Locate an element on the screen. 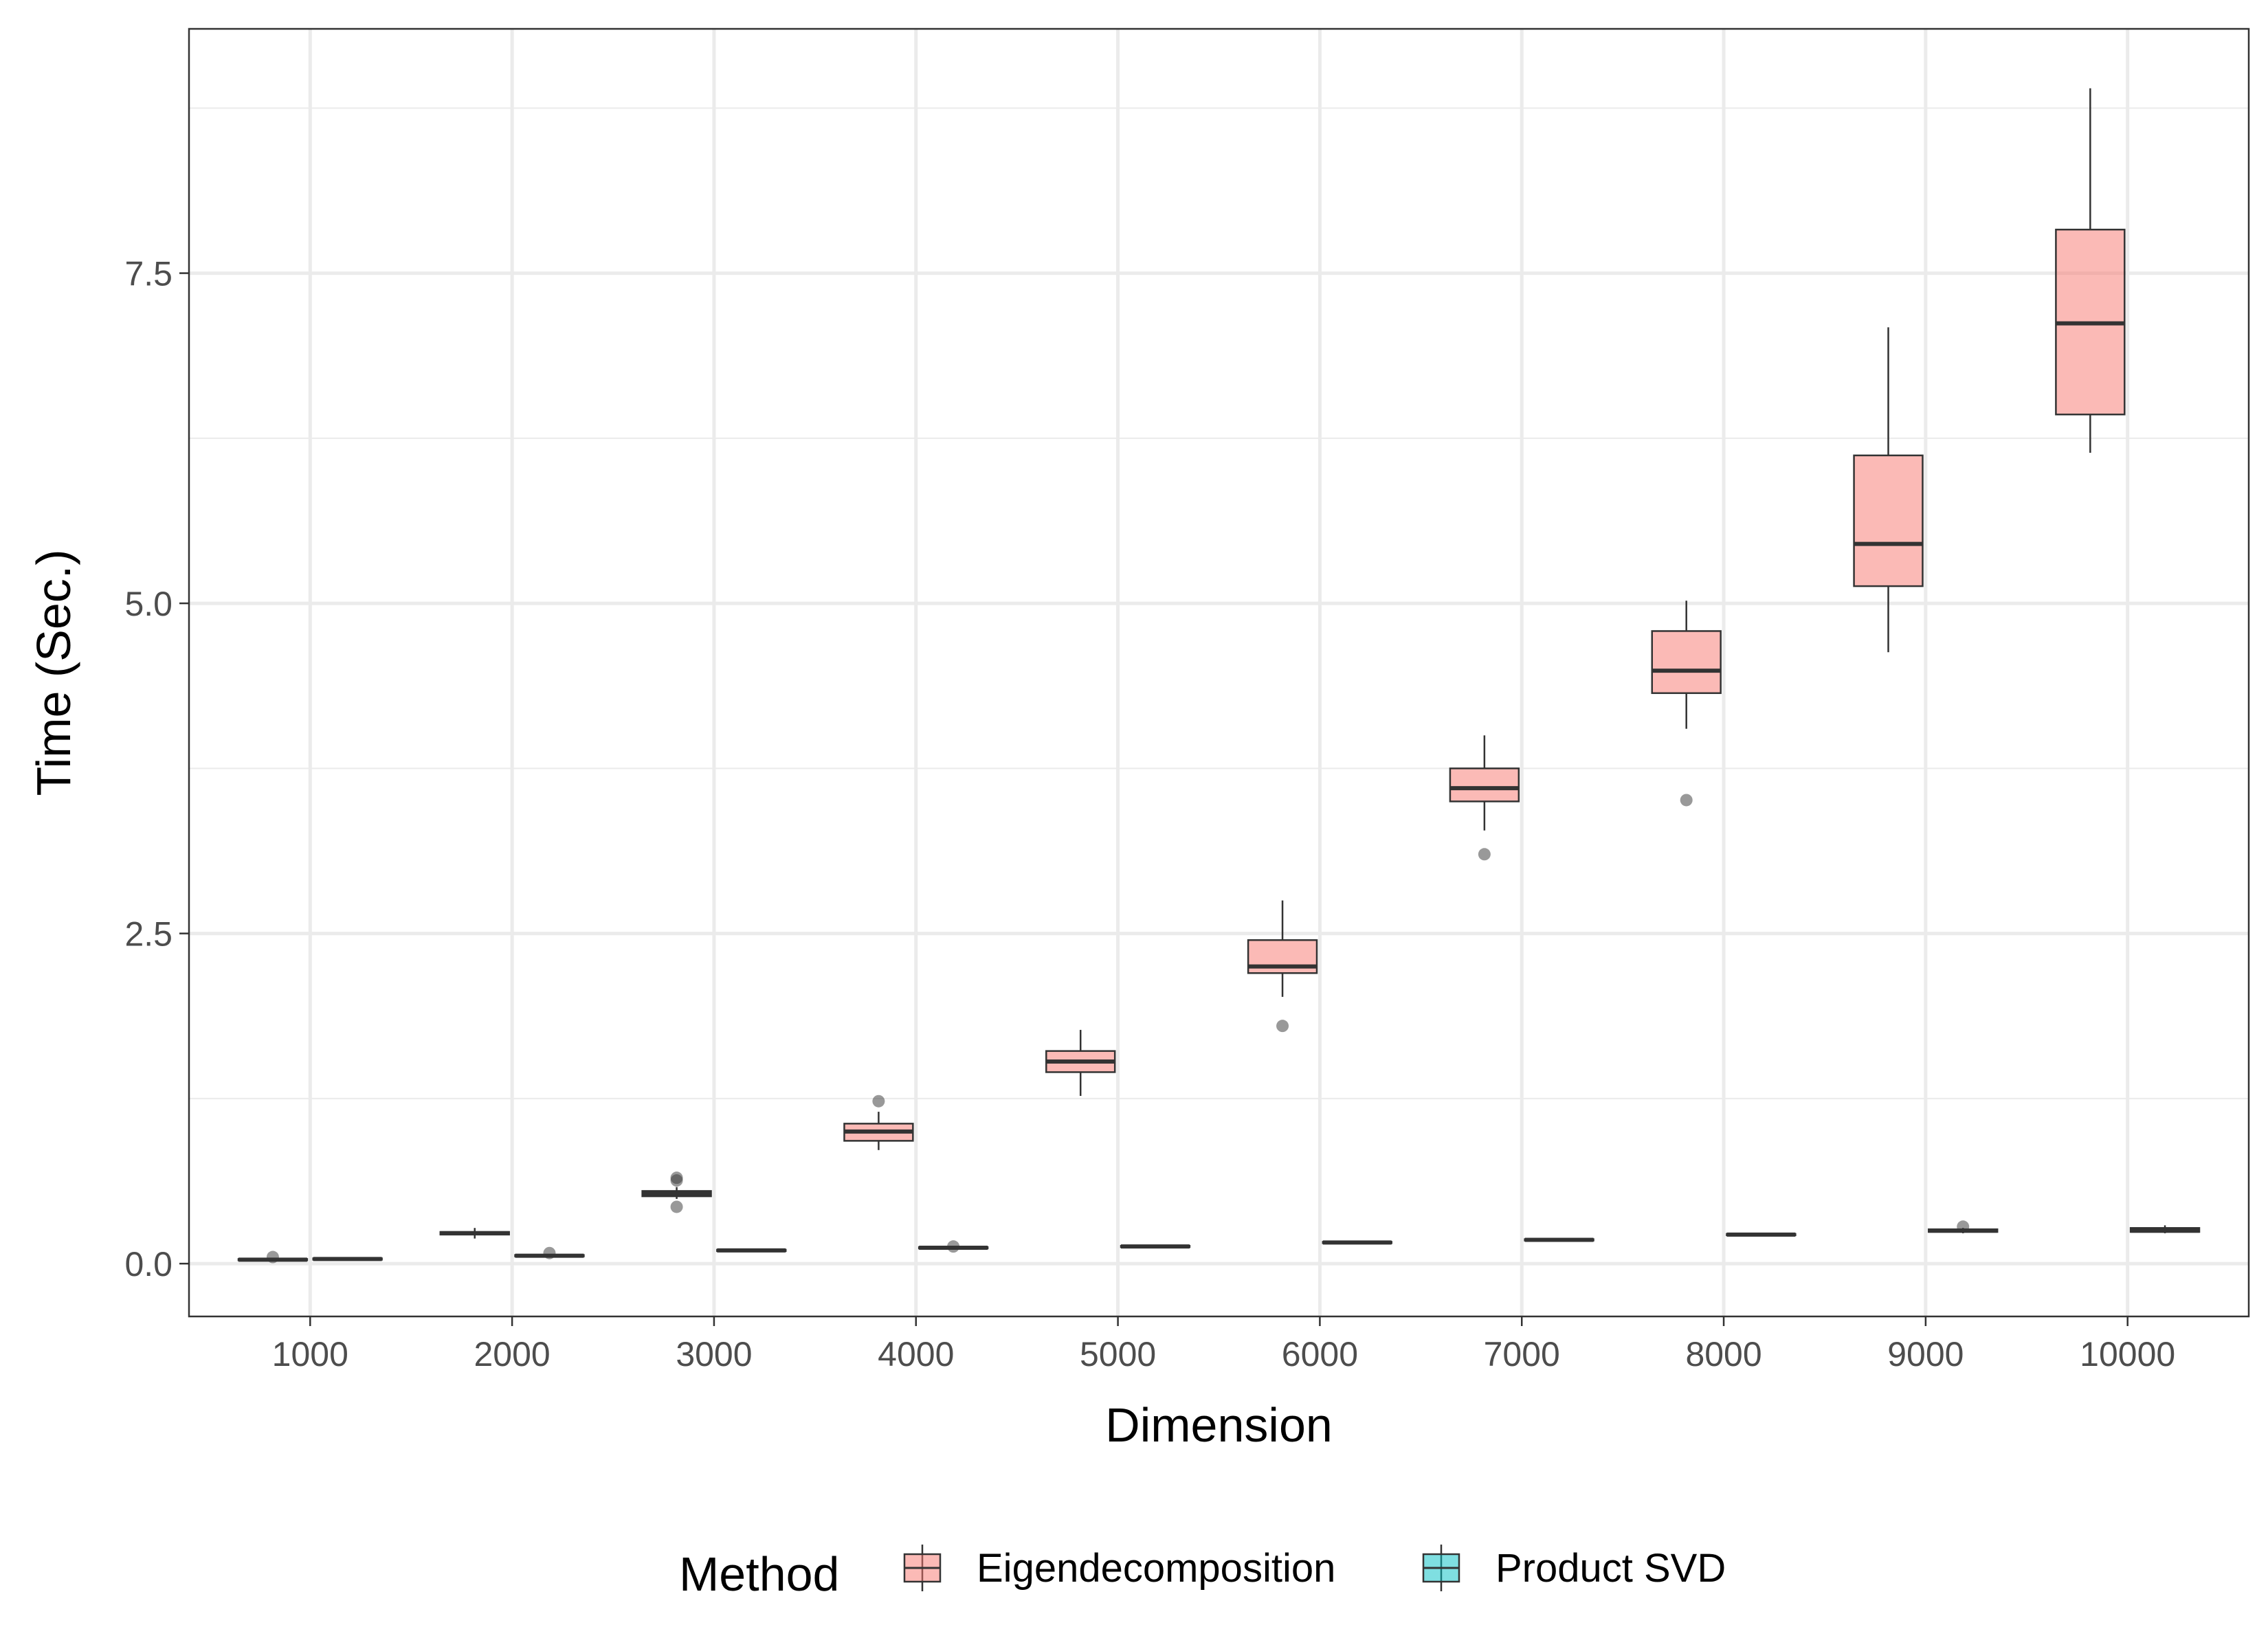  y-tick-label: 7.5 is located at coordinates (148, 274).